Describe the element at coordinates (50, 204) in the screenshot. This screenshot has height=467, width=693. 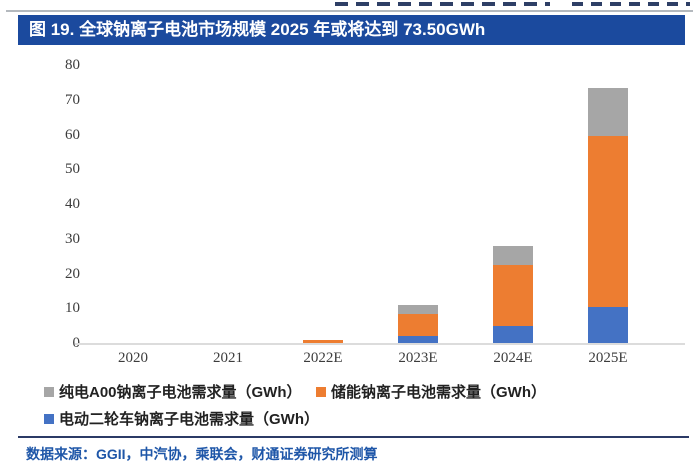
I see `y-axis: 0 10 20 30 40 50 60 70 80` at that location.